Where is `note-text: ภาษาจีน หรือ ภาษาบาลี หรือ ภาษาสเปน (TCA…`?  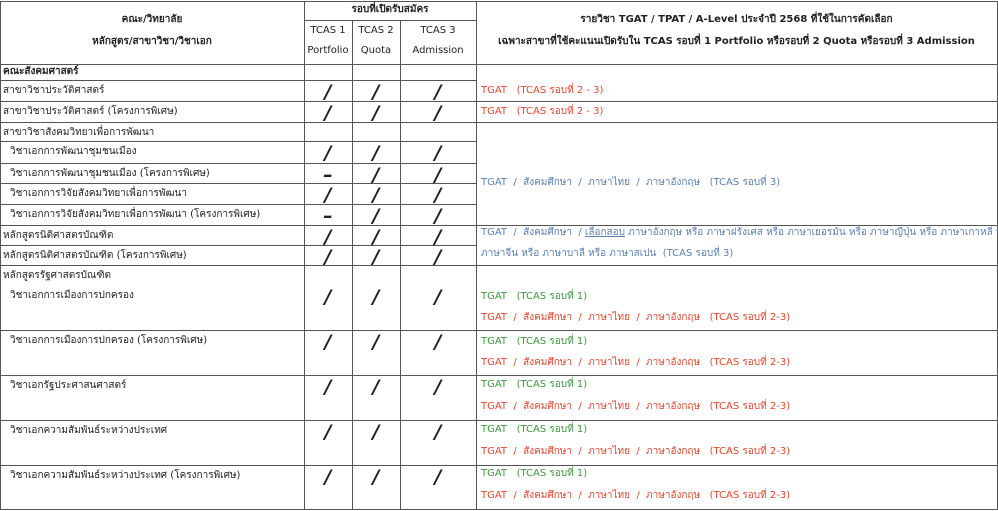 note-text: ภาษาจีน หรือ ภาษาบาลี หรือ ภาษาสเปน (TCA… is located at coordinates (607, 253).